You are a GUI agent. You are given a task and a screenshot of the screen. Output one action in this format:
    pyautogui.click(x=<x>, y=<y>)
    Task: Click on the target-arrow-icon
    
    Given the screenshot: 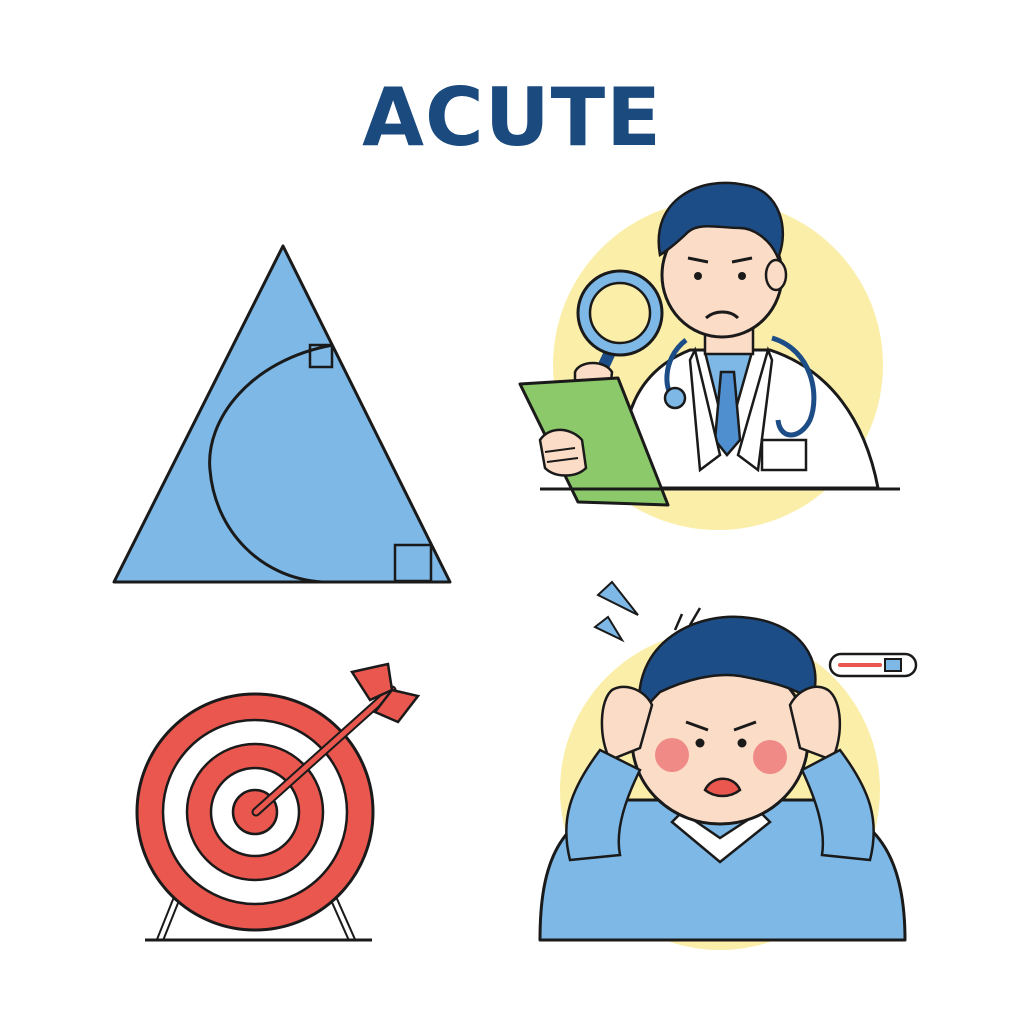 What is the action you would take?
    pyautogui.click(x=278, y=802)
    